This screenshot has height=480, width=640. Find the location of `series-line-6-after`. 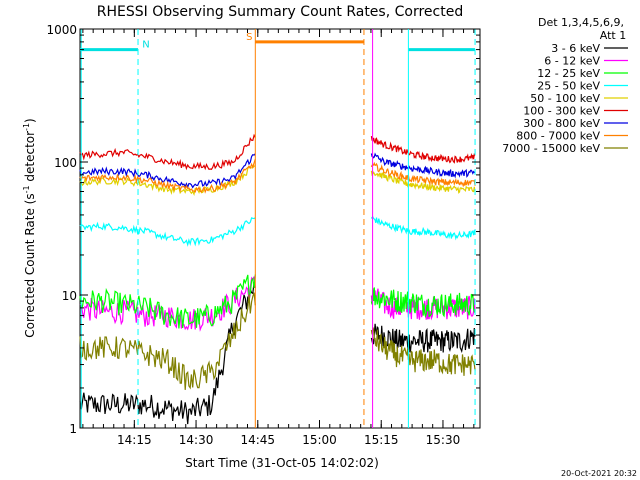

series-line-6-after is located at coordinates (423, 165).